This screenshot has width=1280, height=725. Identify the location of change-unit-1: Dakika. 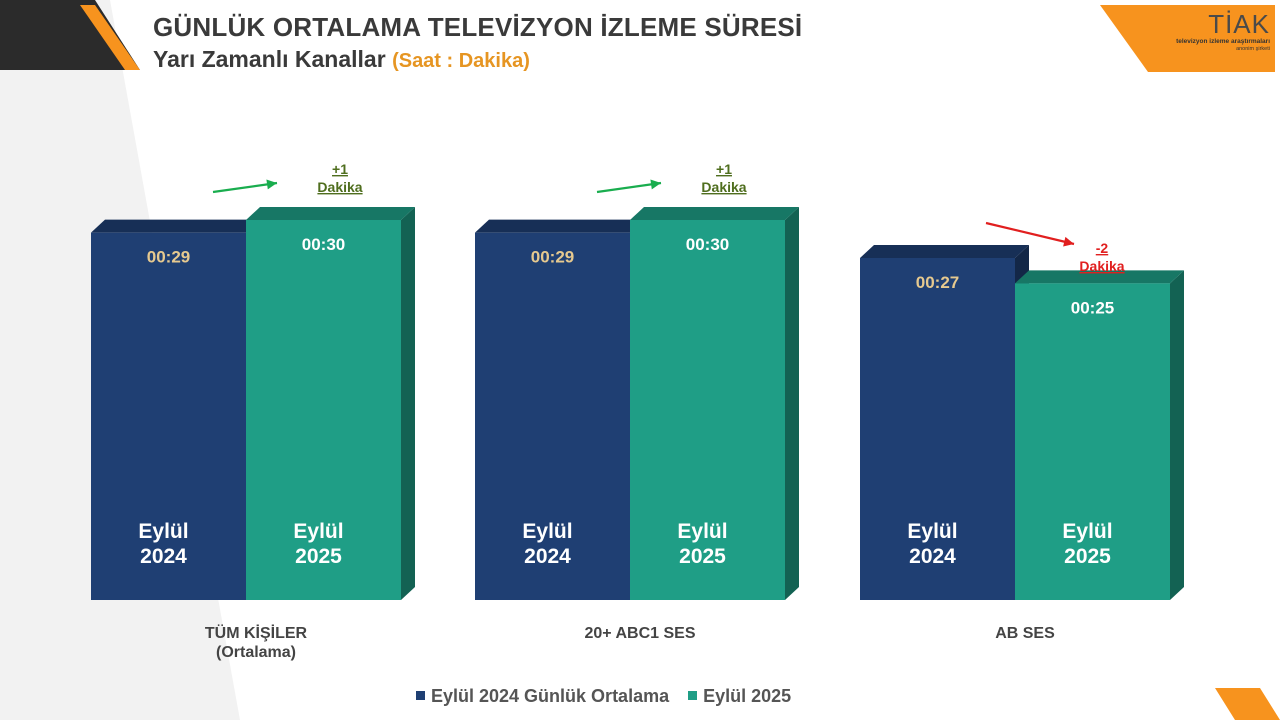
(723, 187).